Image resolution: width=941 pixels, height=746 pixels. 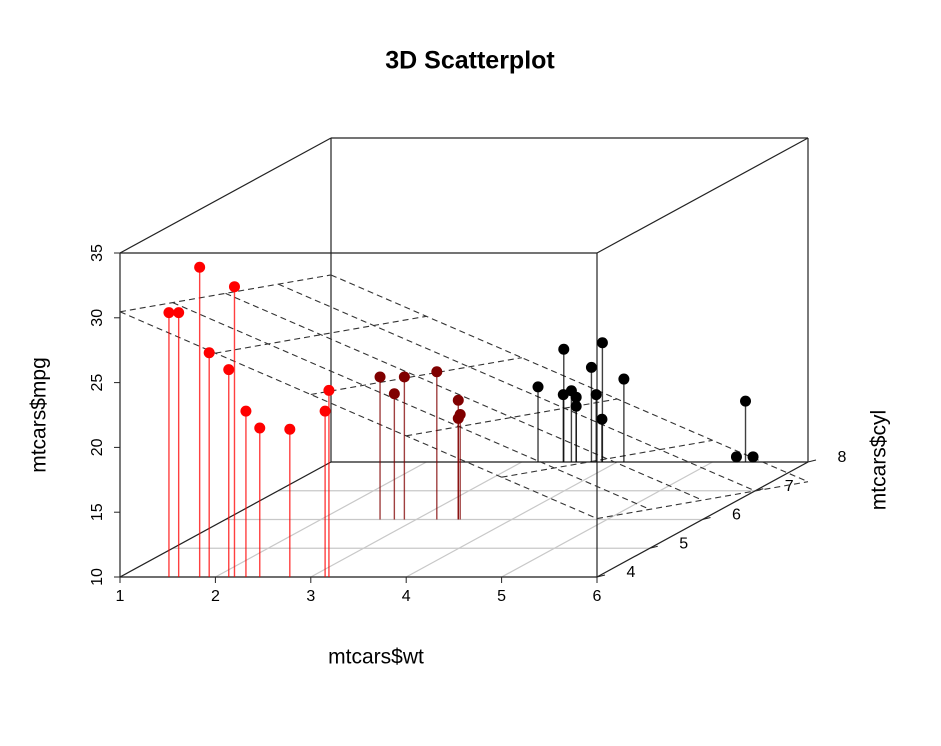 What do you see at coordinates (39, 415) in the screenshot?
I see `z-axis-label: mtcars$mpg` at bounding box center [39, 415].